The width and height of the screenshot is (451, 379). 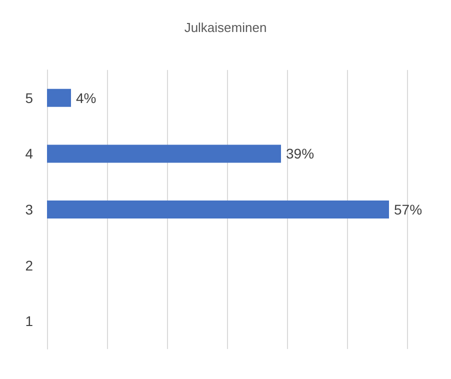 What do you see at coordinates (29, 98) in the screenshot?
I see `y-tick-label: 5` at bounding box center [29, 98].